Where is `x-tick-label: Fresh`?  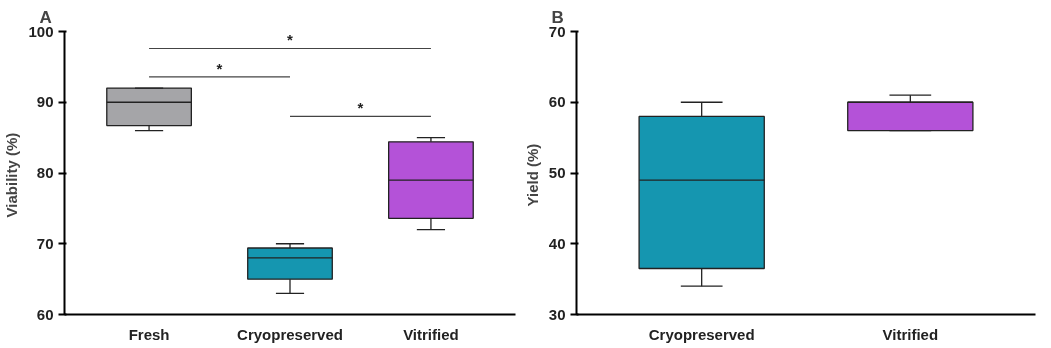 x-tick-label: Fresh is located at coordinates (149, 334).